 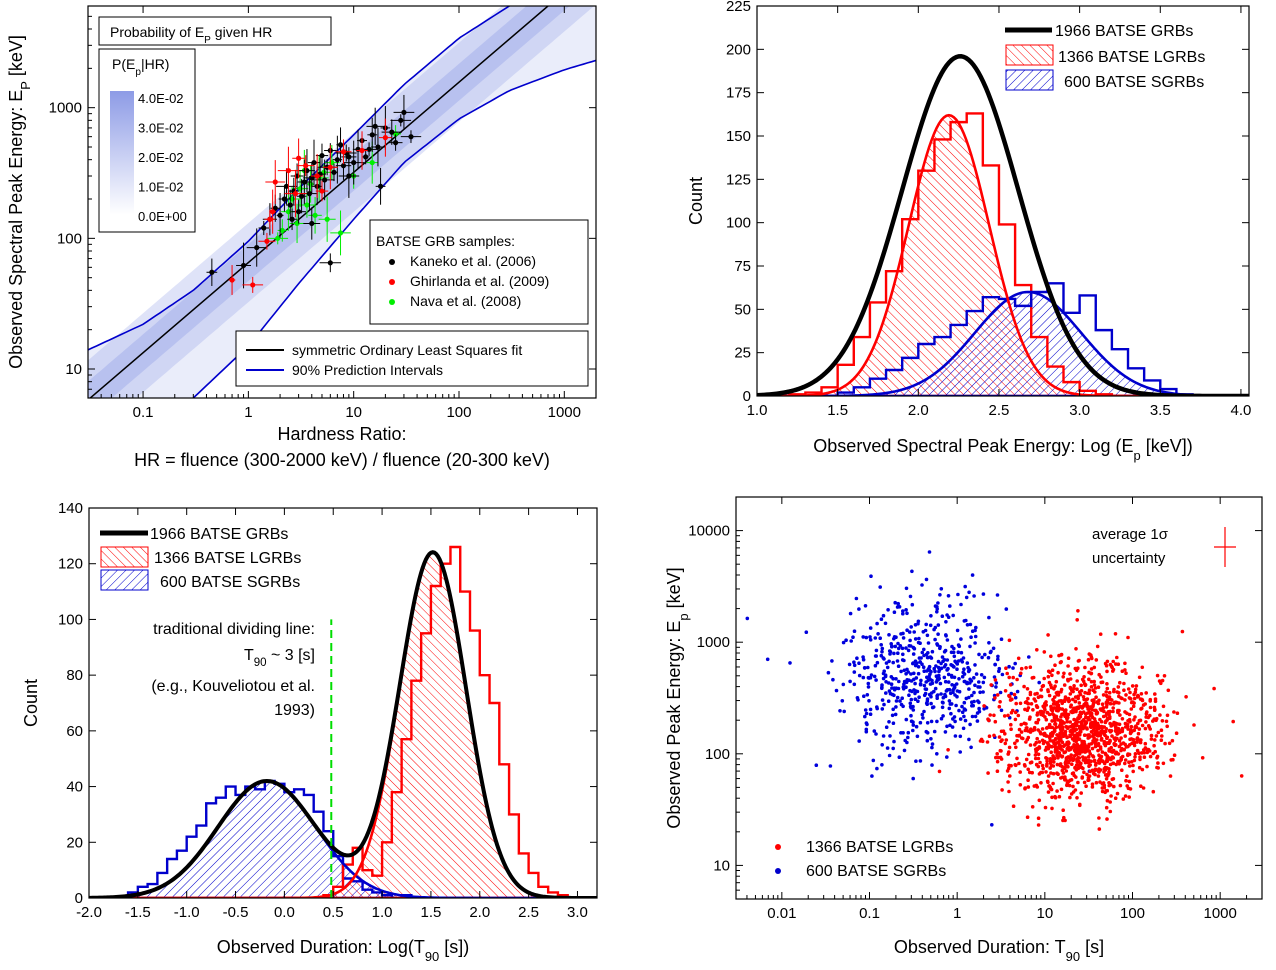 What do you see at coordinates (138, 912) in the screenshot?
I see `x-tick-label: -1.5` at bounding box center [138, 912].